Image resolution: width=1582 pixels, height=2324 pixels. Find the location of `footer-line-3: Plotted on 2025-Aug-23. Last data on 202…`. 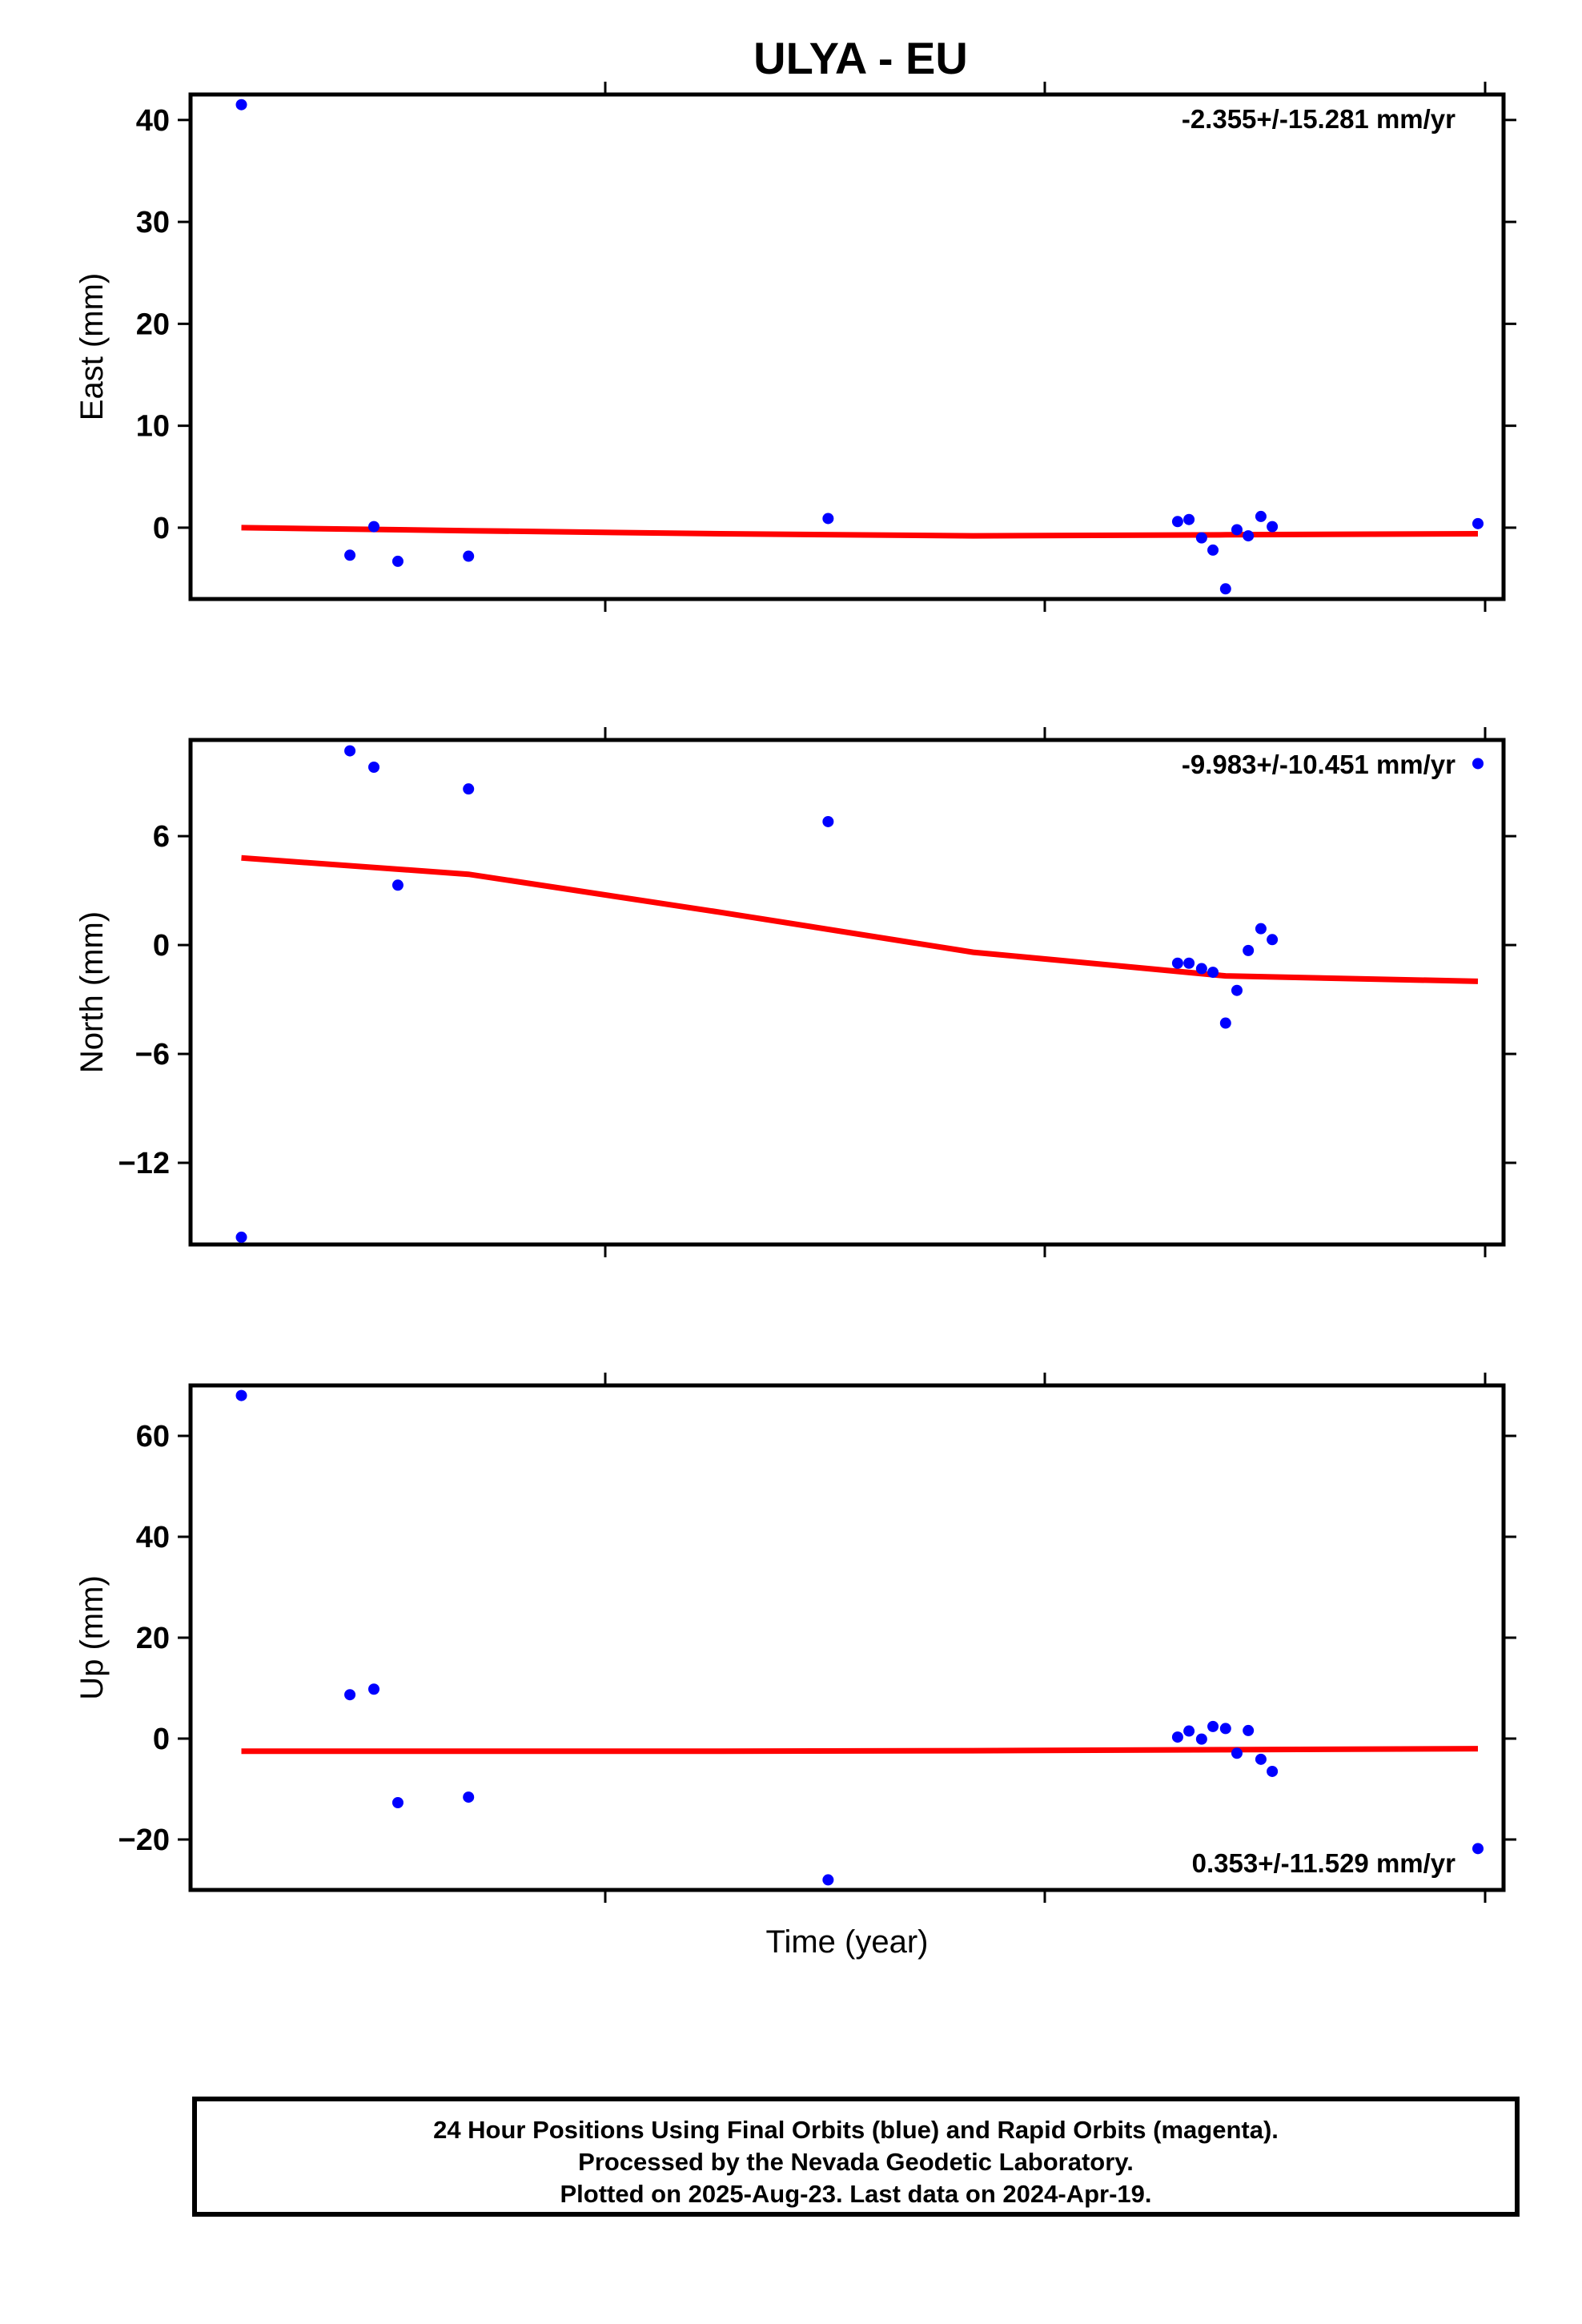

footer-line-3: Plotted on 2025-Aug-23. Last data on 202… is located at coordinates (856, 2194).